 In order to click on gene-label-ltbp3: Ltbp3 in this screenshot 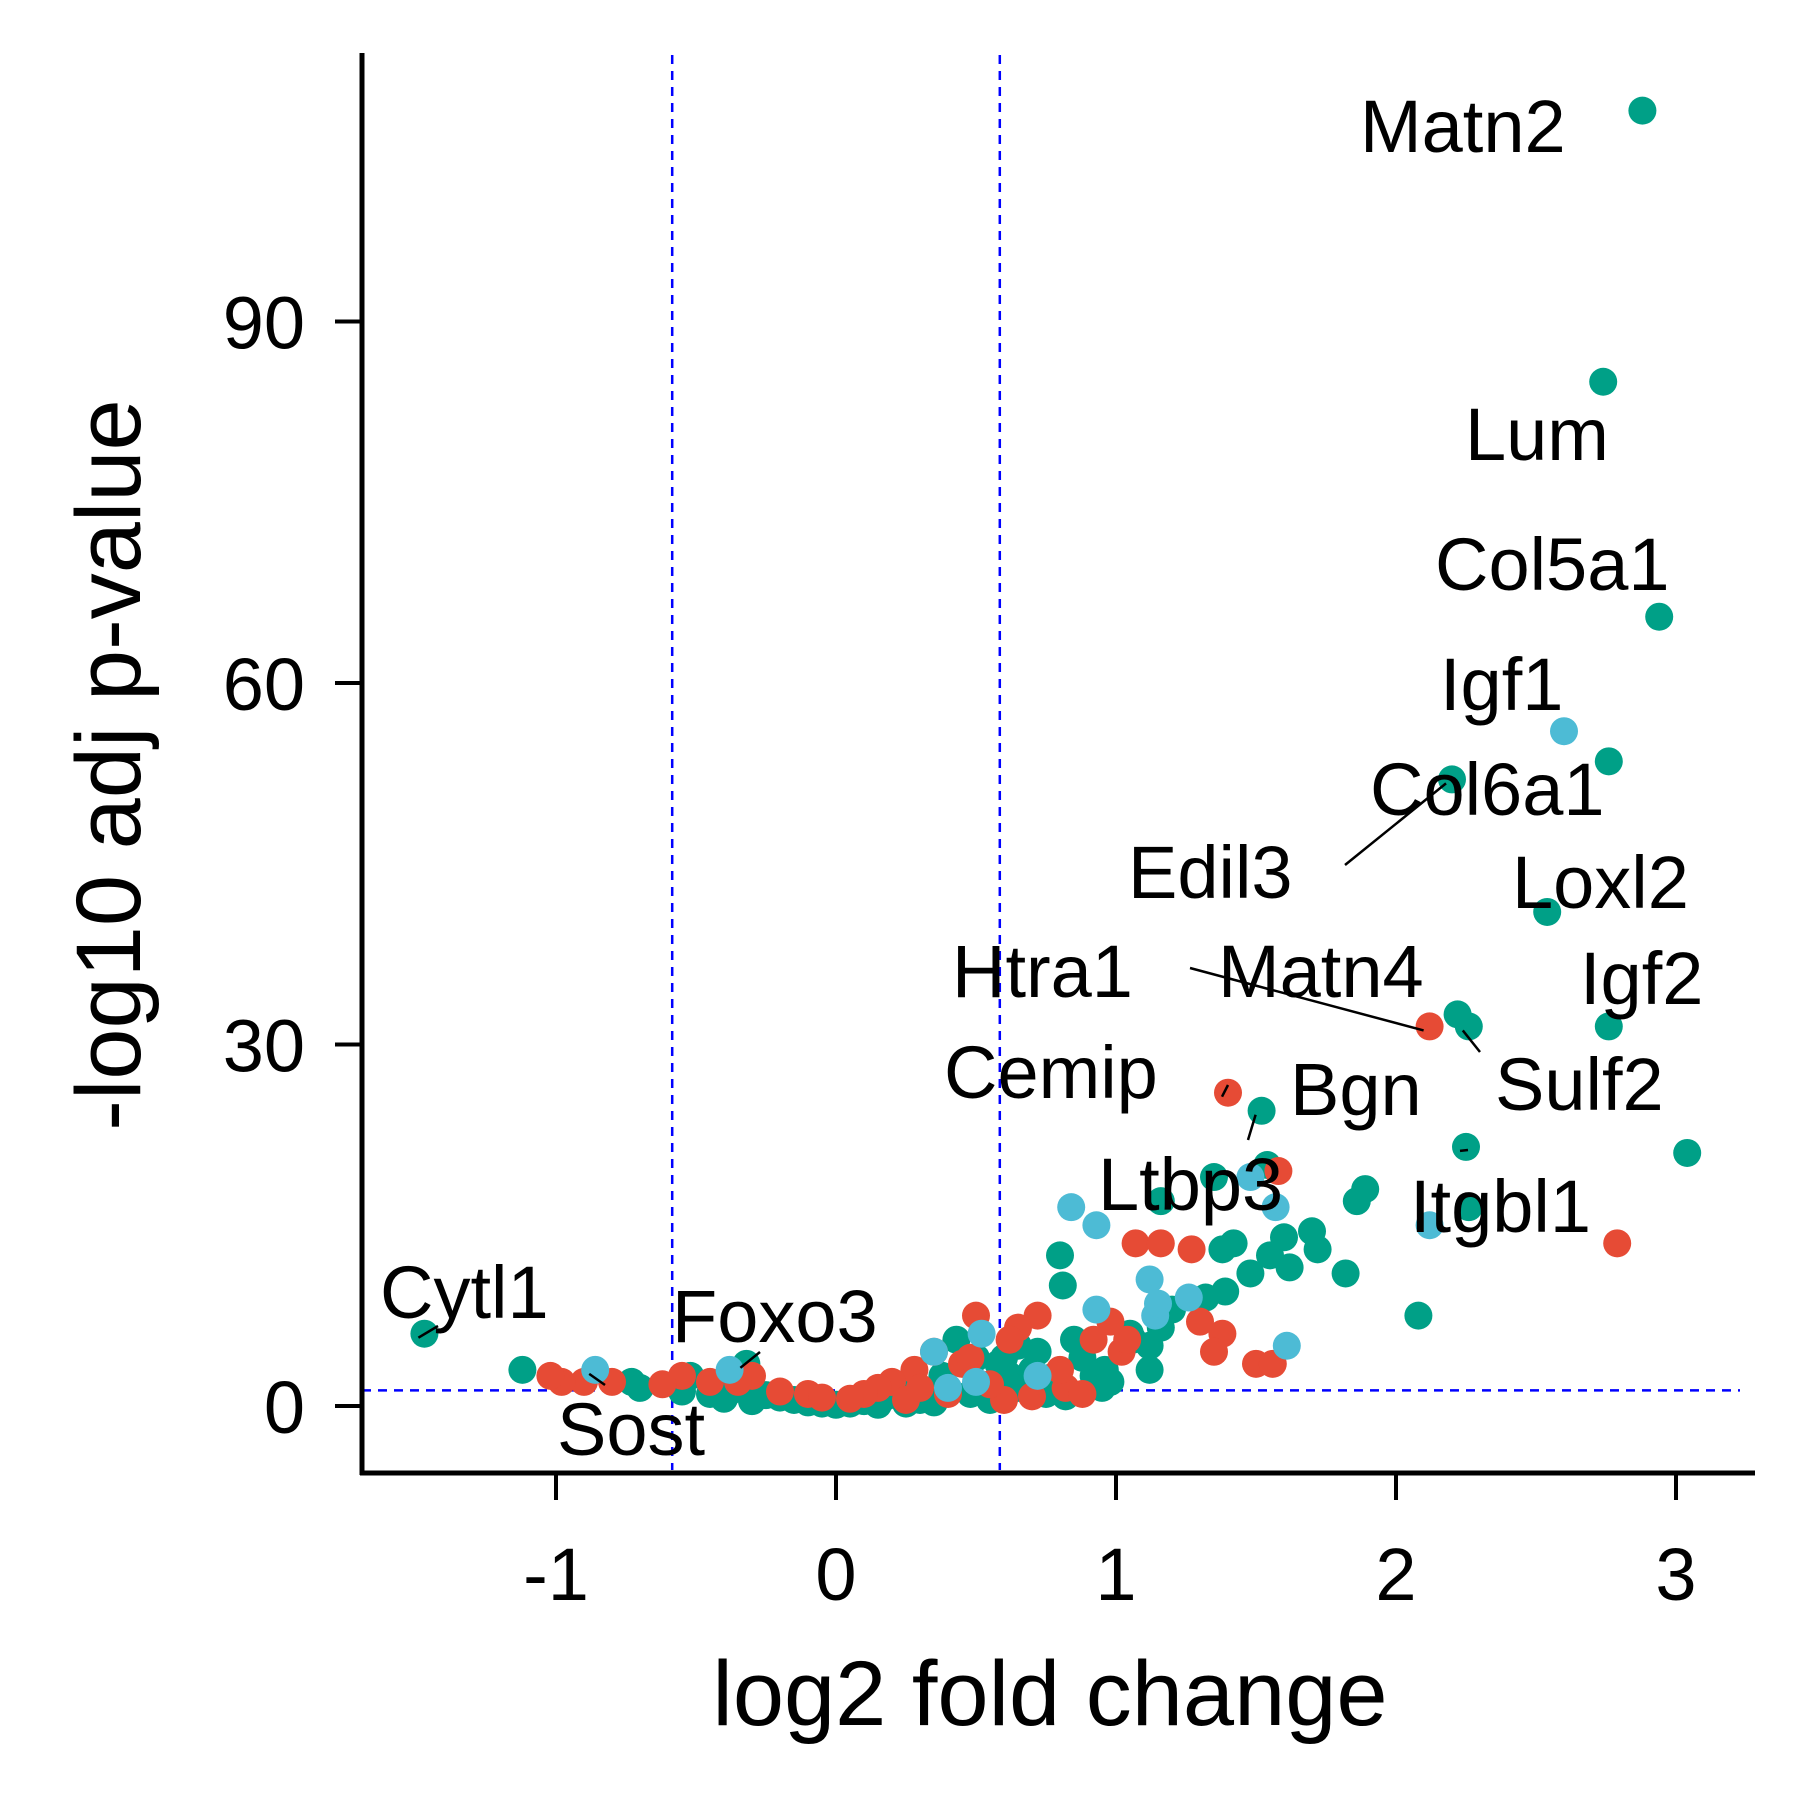, I will do `click(1190, 1184)`.